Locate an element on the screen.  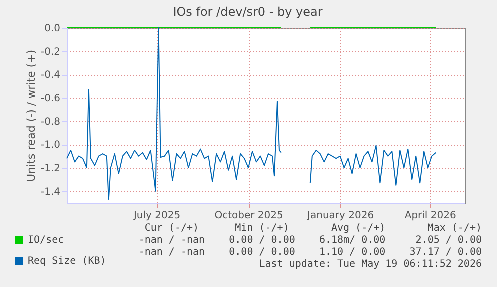
text: Cur (-/+) Min (-/+) Avg (-/+) Max (-/+) is located at coordinates (313, 228).